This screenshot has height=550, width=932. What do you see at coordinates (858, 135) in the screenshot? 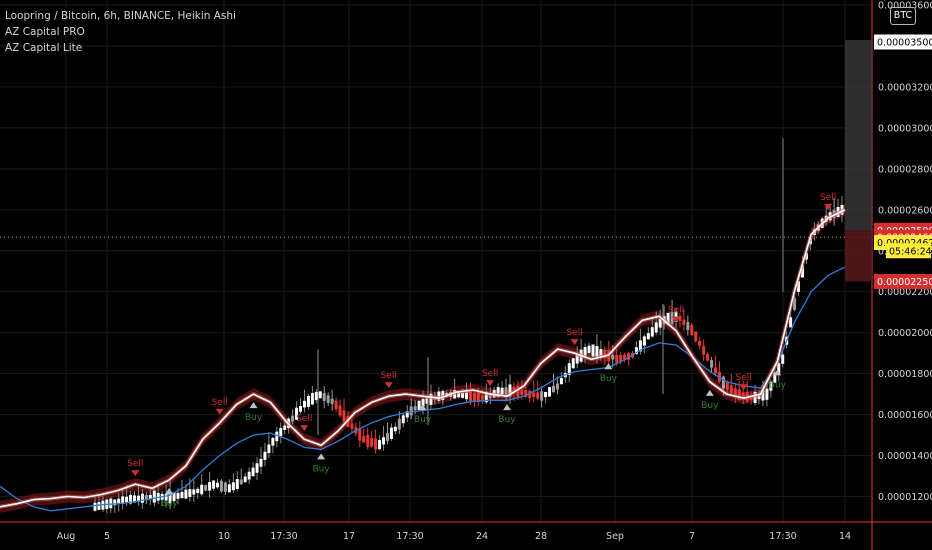
I see `projection-box-upper` at bounding box center [858, 135].